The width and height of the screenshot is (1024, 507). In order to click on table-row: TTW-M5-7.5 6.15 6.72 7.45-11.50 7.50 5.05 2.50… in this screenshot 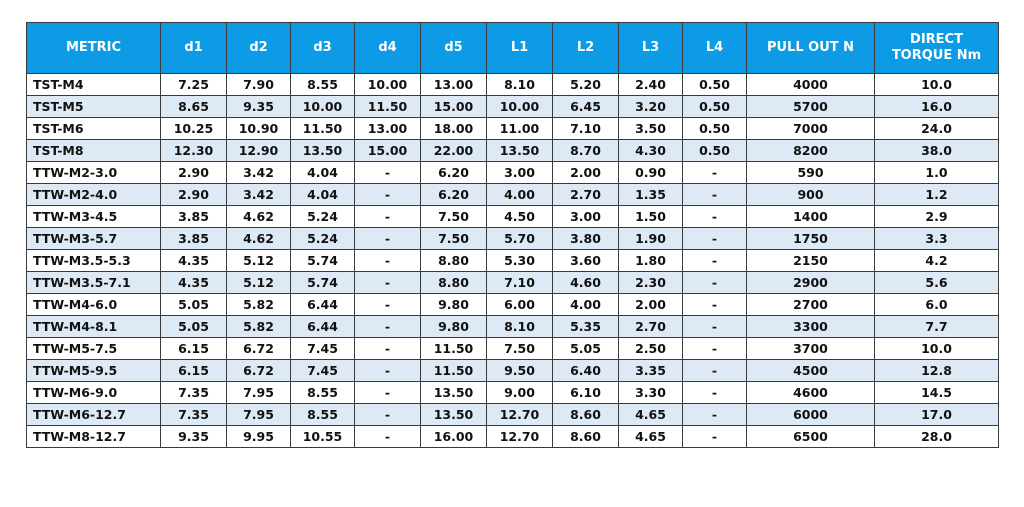, I will do `click(512, 348)`.